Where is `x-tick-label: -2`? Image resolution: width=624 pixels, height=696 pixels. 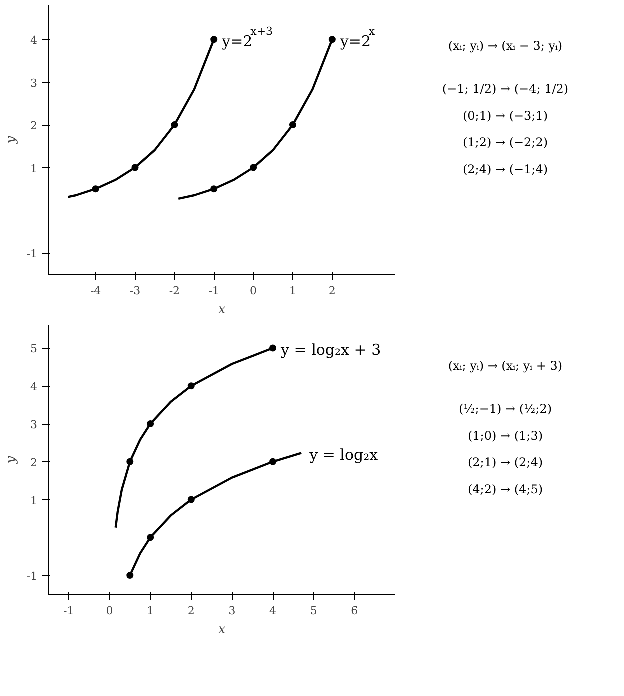
x-tick-label: -2 is located at coordinates (174, 291).